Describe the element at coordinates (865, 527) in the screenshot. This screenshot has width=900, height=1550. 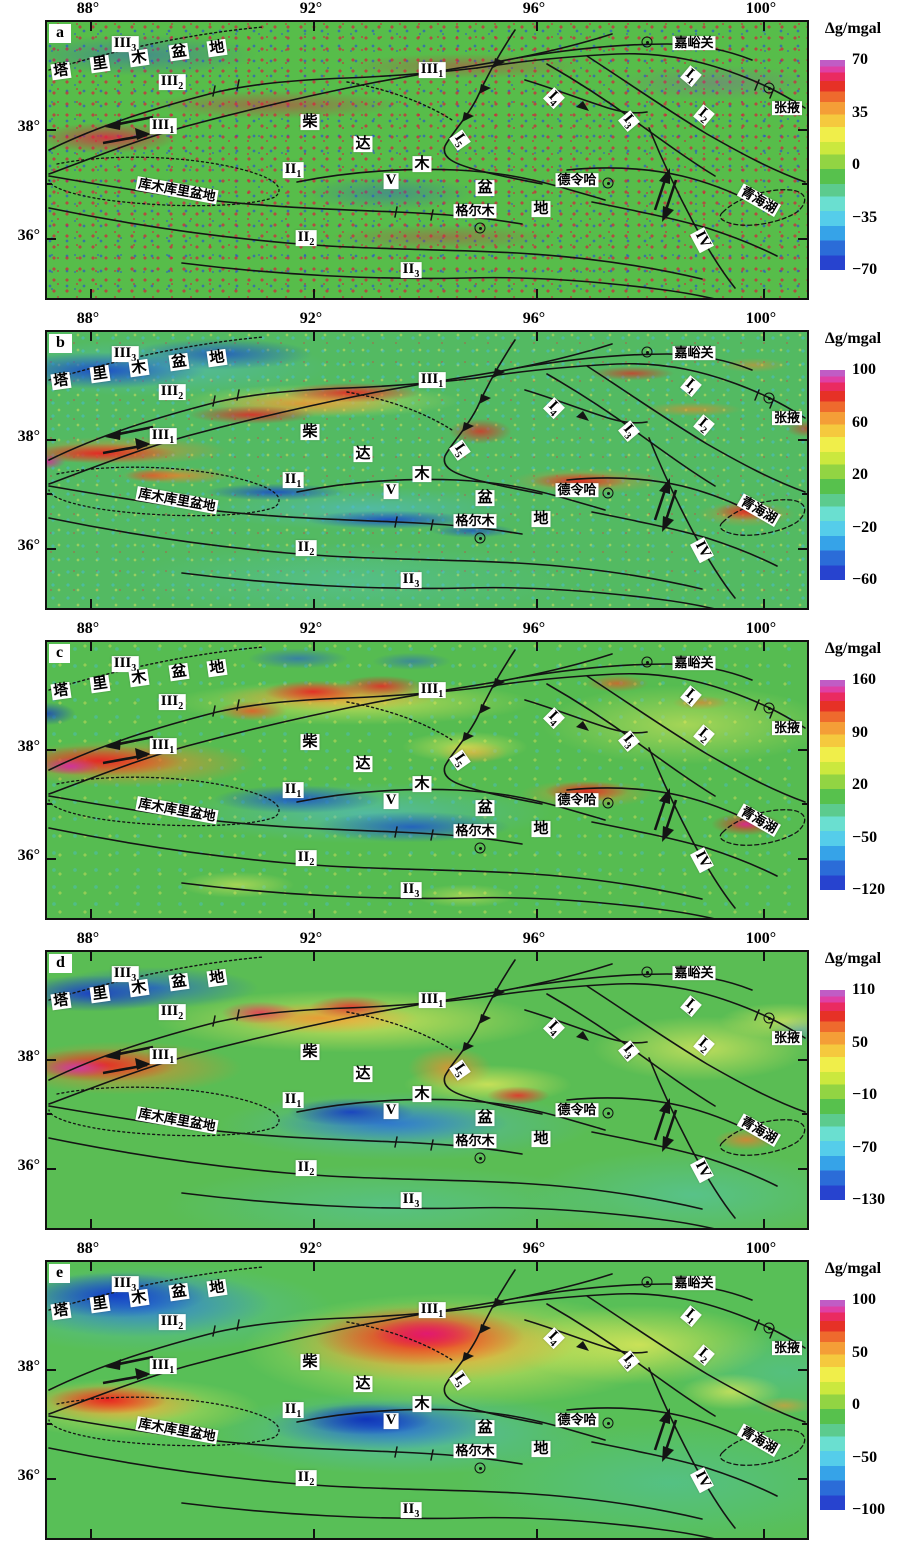
I see `colorbar-tick-label: −20` at that location.